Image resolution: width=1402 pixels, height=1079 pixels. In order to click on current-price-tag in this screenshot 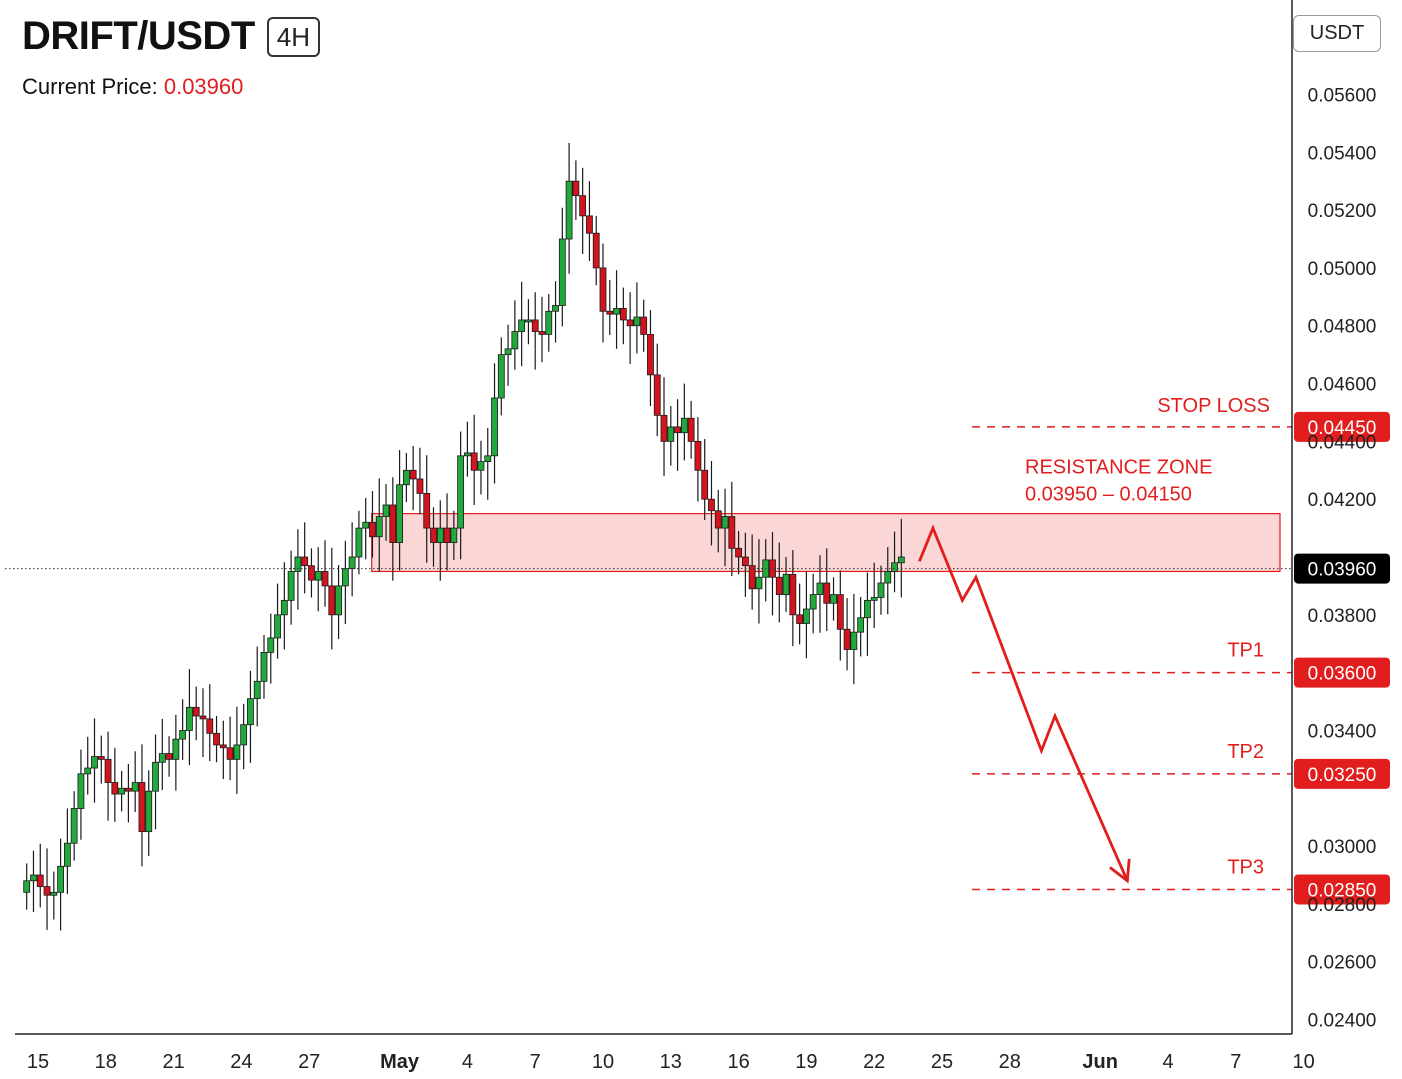, I will do `click(1342, 568)`.